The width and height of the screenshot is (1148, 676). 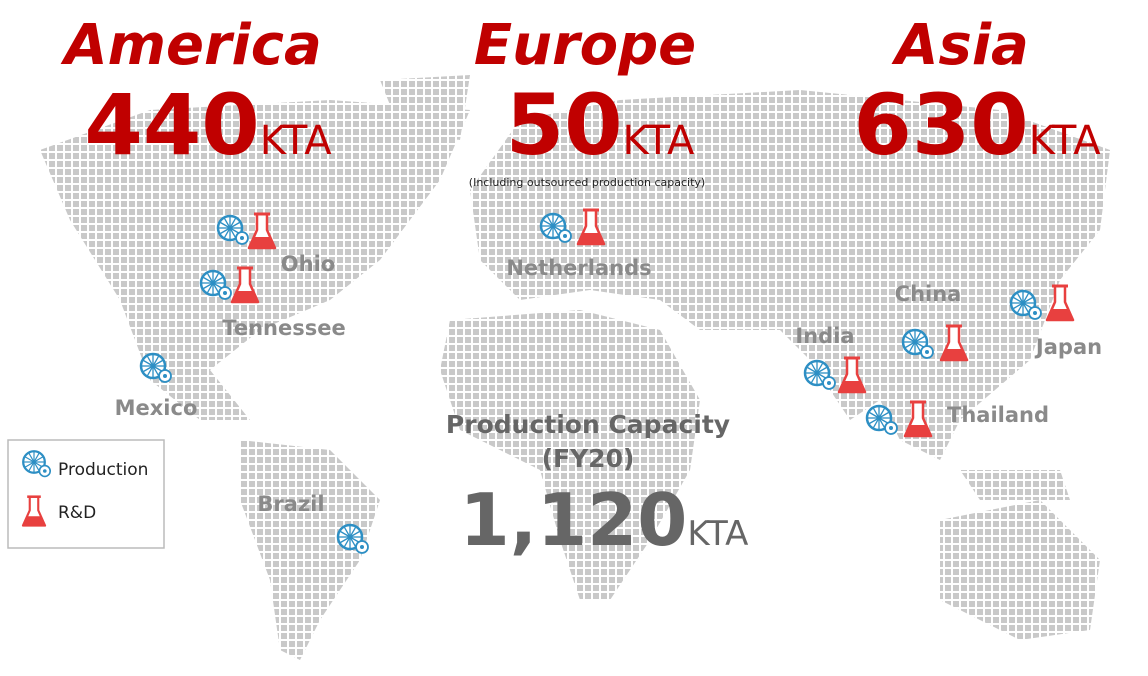 What do you see at coordinates (998, 415) in the screenshot?
I see `site-label: Thailand` at bounding box center [998, 415].